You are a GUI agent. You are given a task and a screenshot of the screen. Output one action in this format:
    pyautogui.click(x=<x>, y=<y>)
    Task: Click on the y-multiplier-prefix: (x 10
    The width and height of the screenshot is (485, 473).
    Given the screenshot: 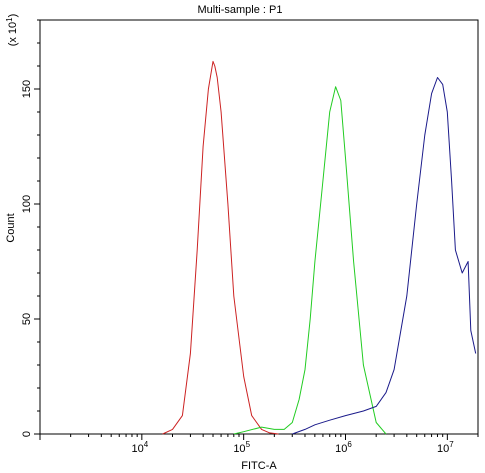 What is the action you would take?
    pyautogui.click(x=13, y=34)
    